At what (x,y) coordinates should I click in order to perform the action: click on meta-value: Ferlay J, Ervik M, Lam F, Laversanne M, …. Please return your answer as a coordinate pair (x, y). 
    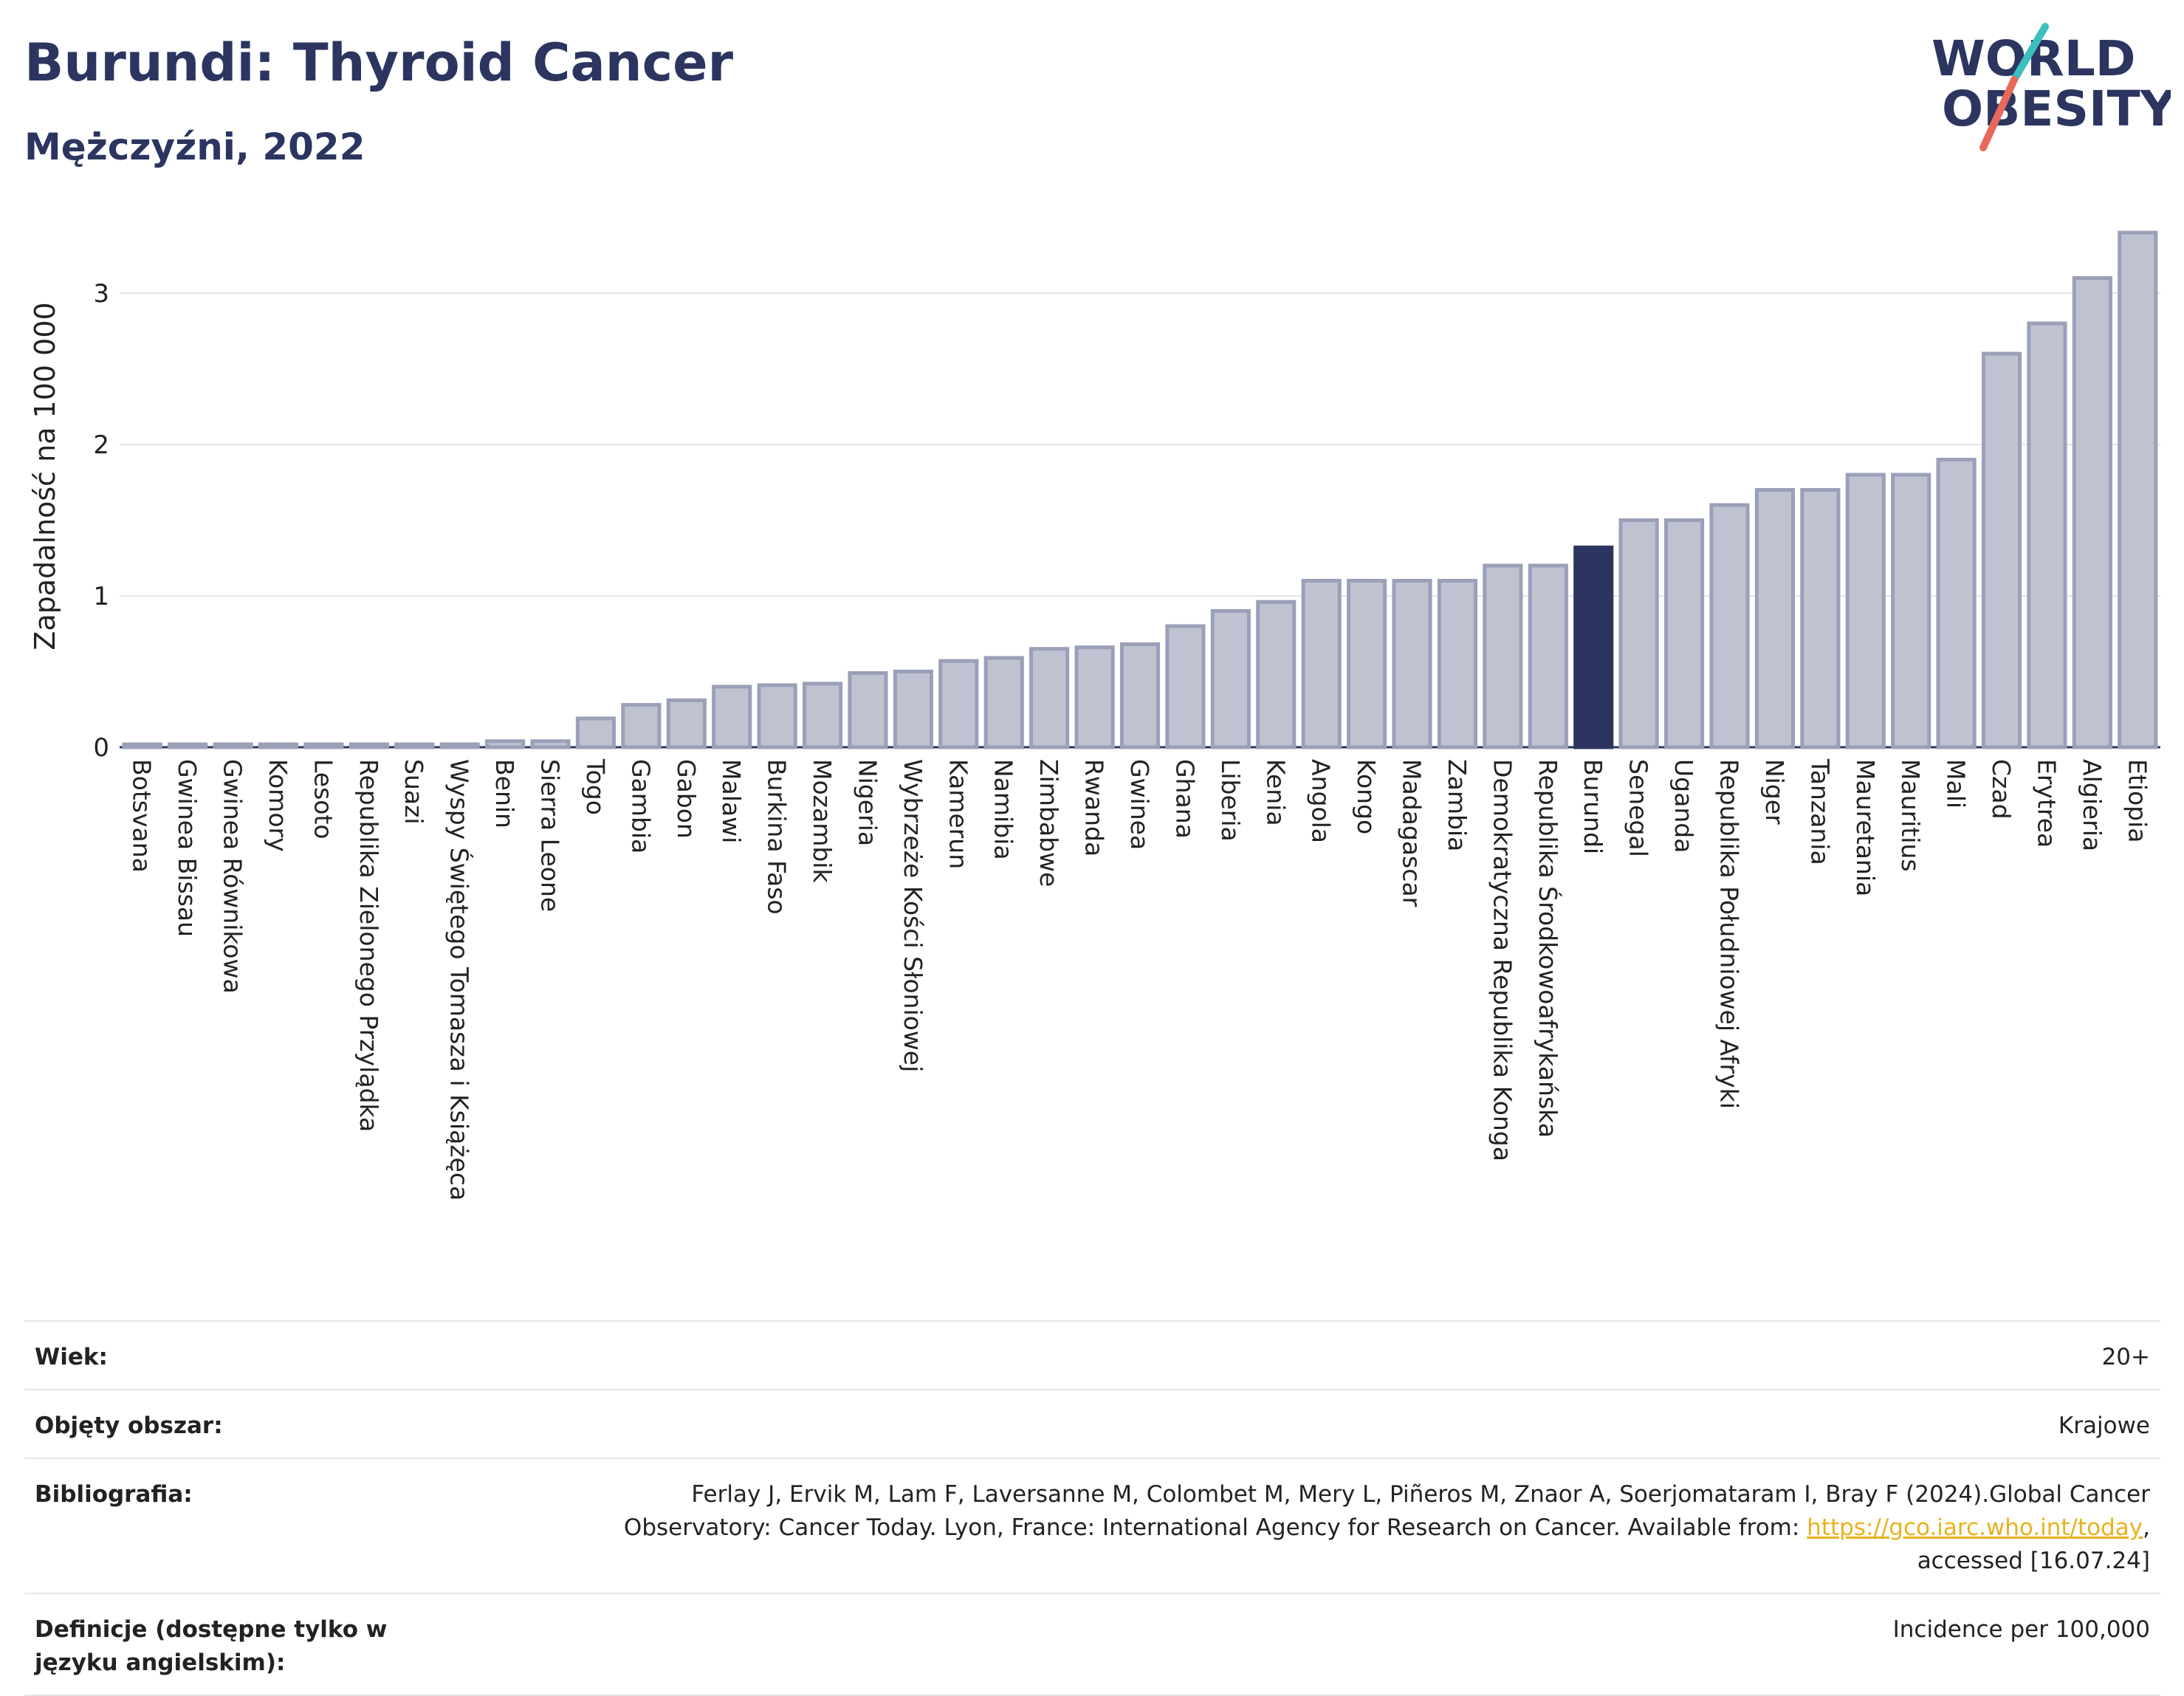
    Looking at the image, I should click on (1324, 1526).